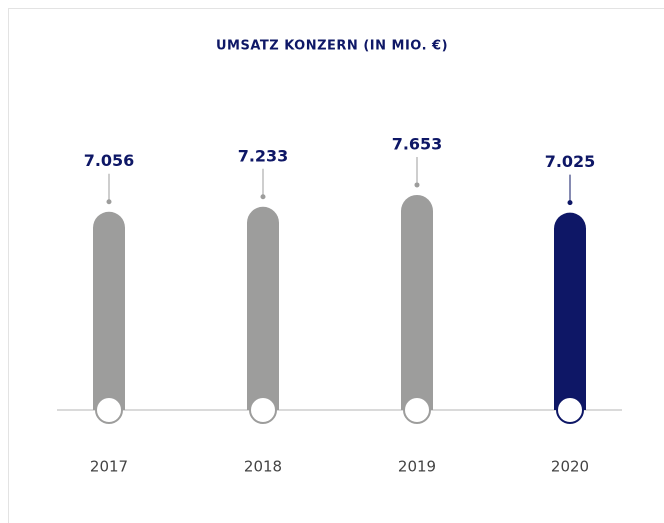 This screenshot has width=664, height=523. What do you see at coordinates (109, 160) in the screenshot?
I see `value-label: 7.056` at bounding box center [109, 160].